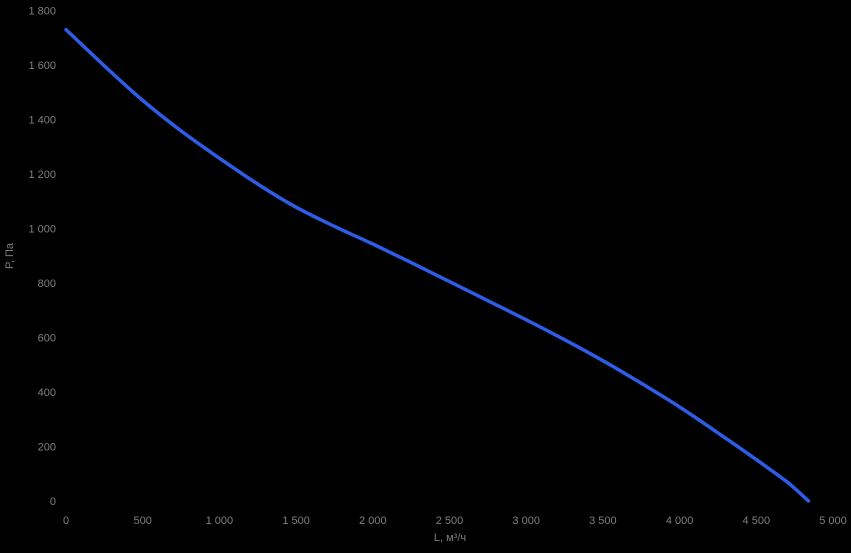  I want to click on y-tick-label: 400, so click(47, 393).